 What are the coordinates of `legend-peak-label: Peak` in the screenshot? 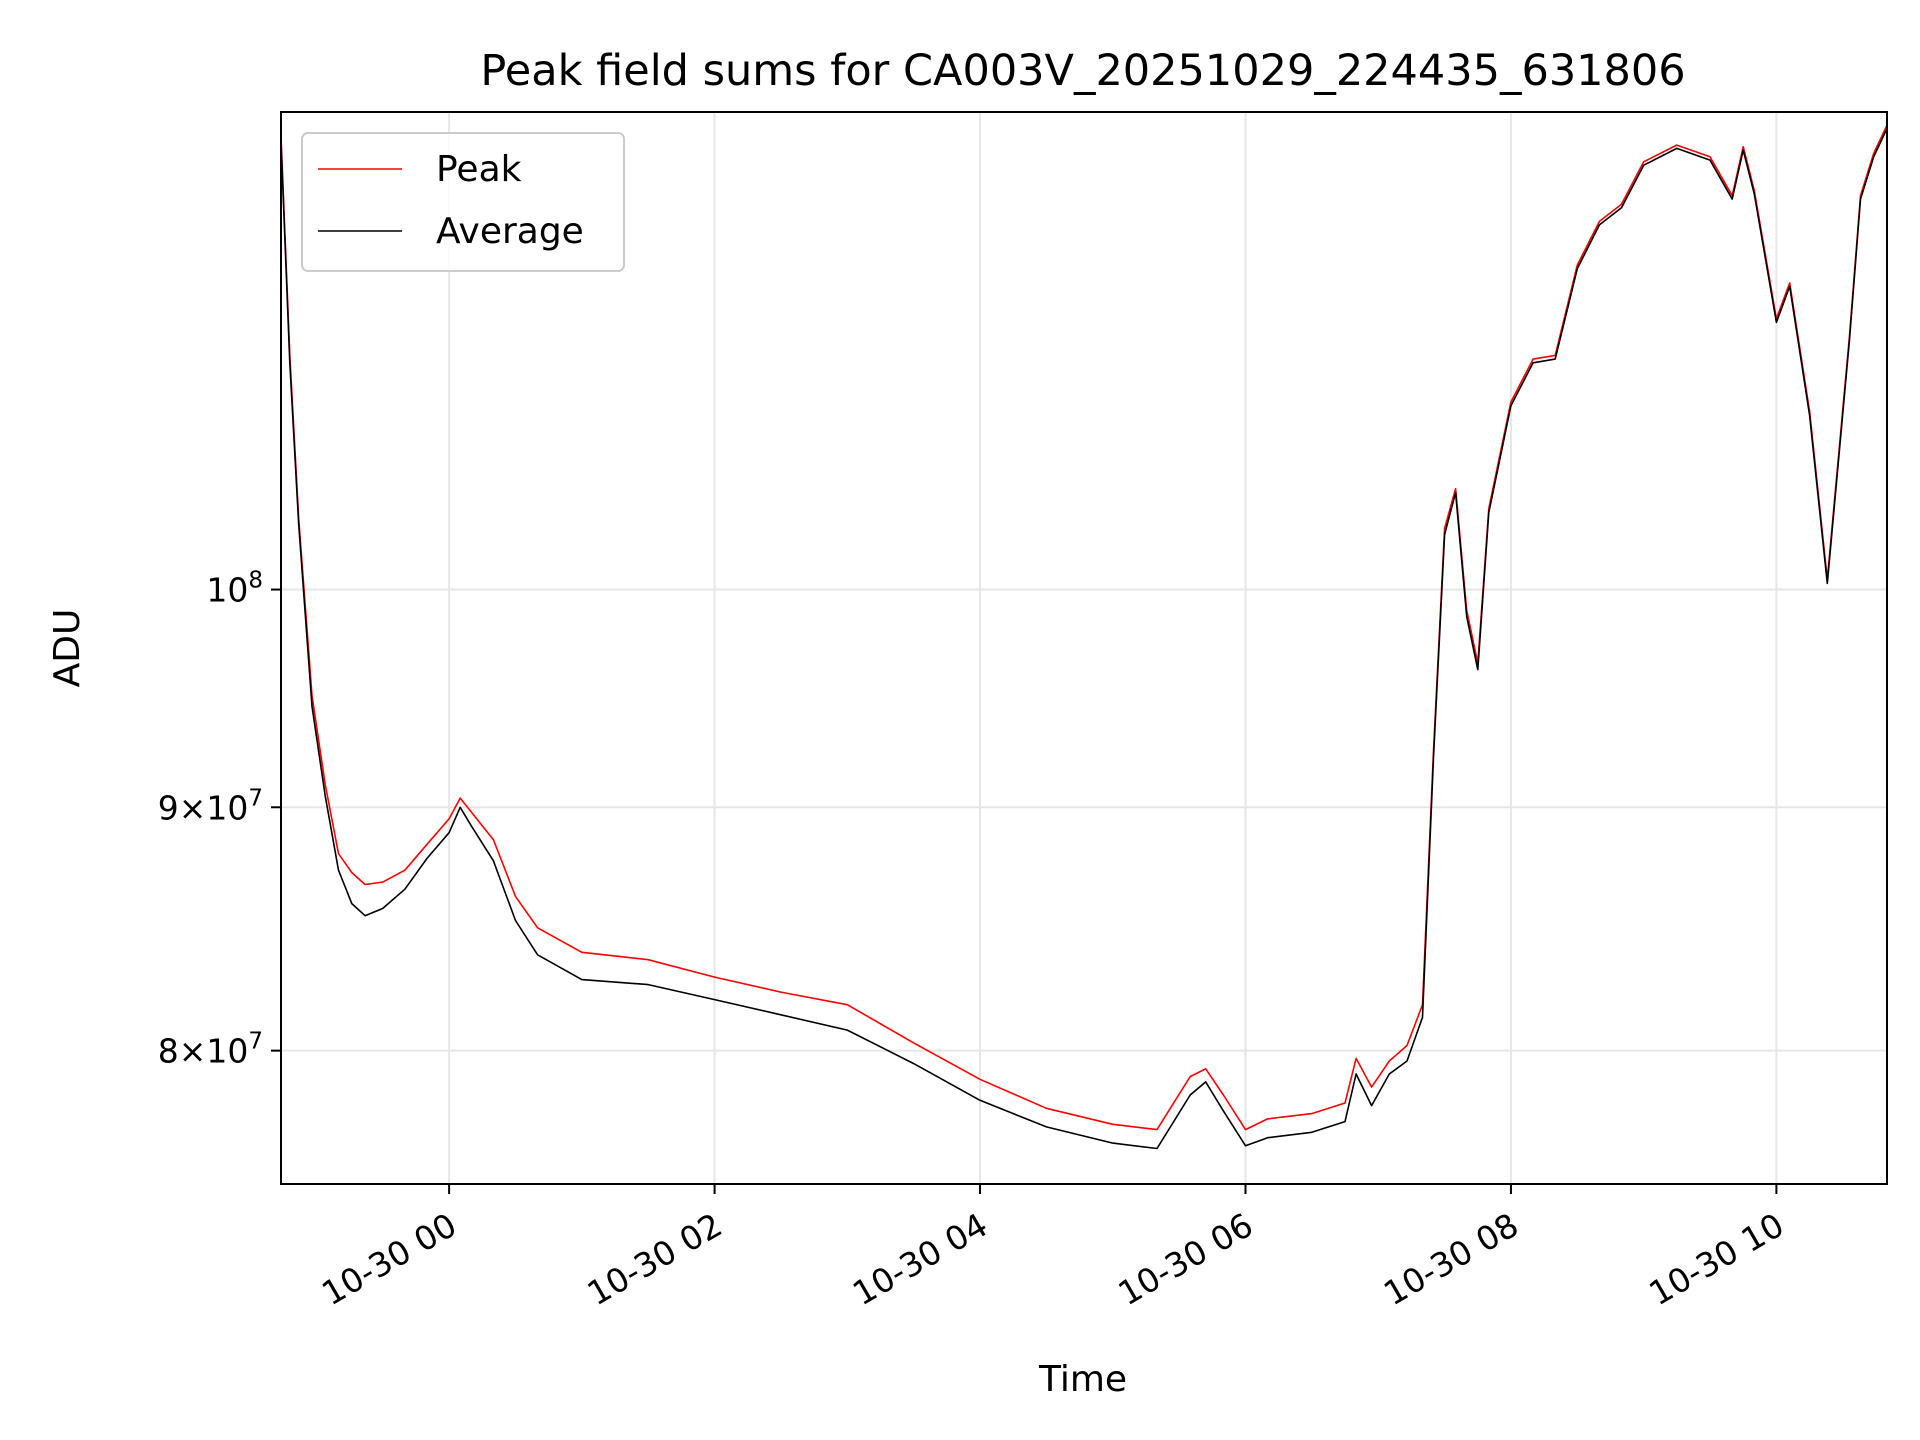 It's located at (479, 169).